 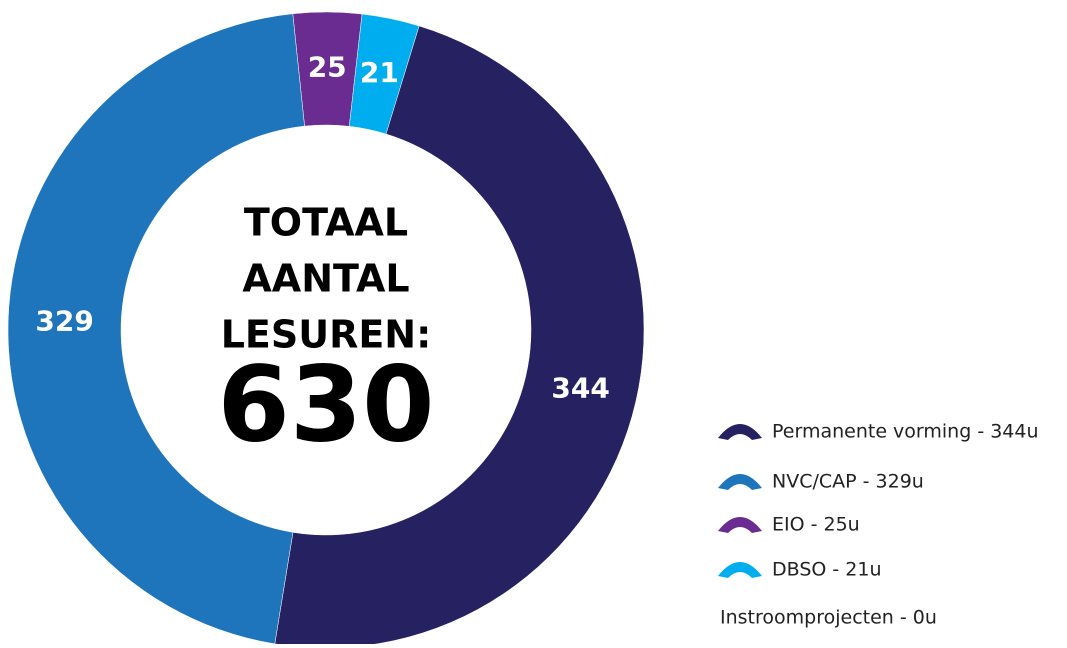 I want to click on data-label: 344, so click(x=580, y=387).